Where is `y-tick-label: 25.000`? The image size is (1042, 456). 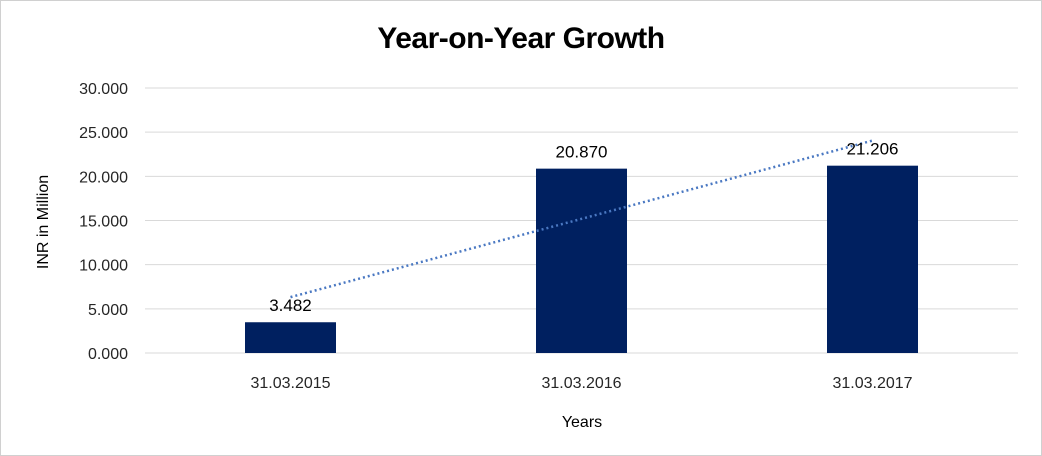 y-tick-label: 25.000 is located at coordinates (103, 133).